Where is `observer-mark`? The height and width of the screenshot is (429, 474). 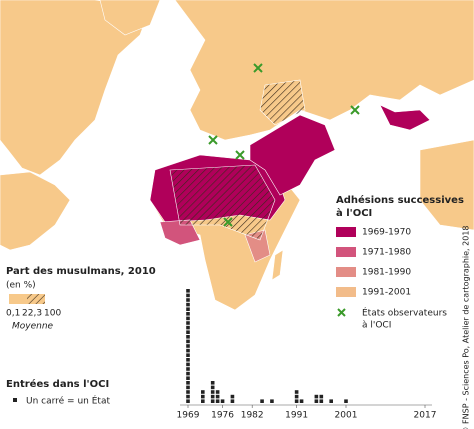
observer-mark is located at coordinates (284, 145).